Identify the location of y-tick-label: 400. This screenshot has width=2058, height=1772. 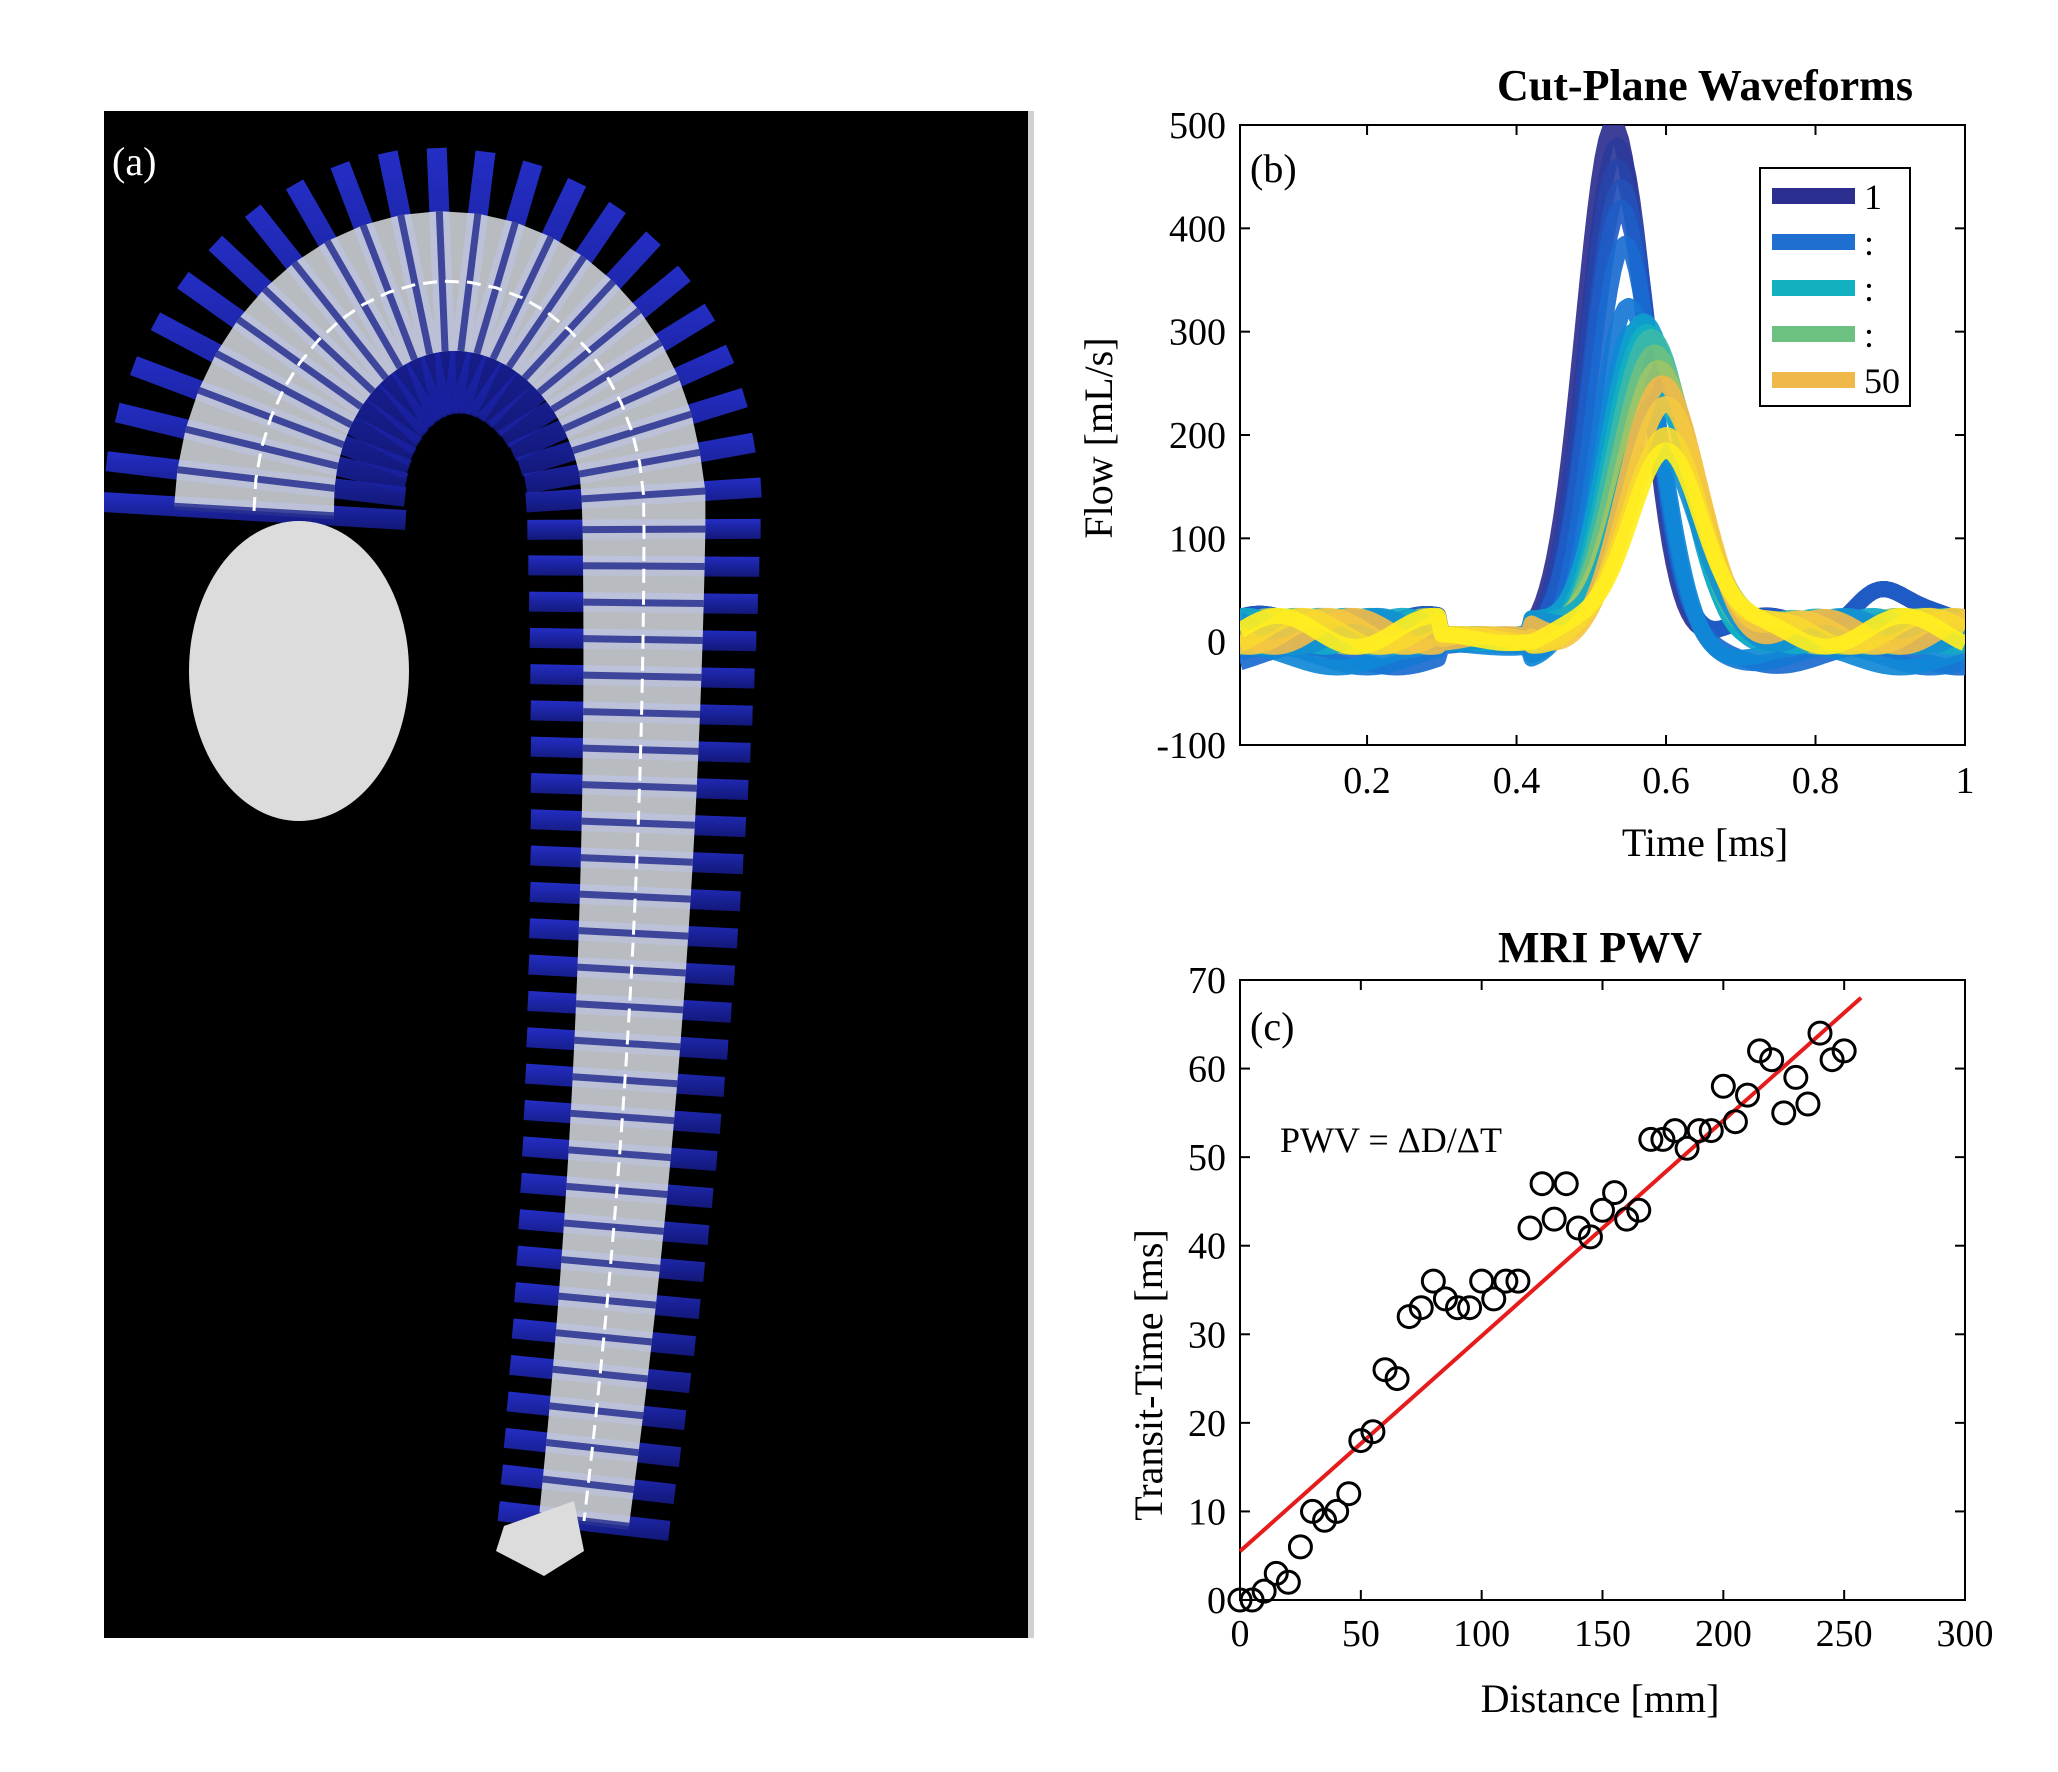
(1197, 229).